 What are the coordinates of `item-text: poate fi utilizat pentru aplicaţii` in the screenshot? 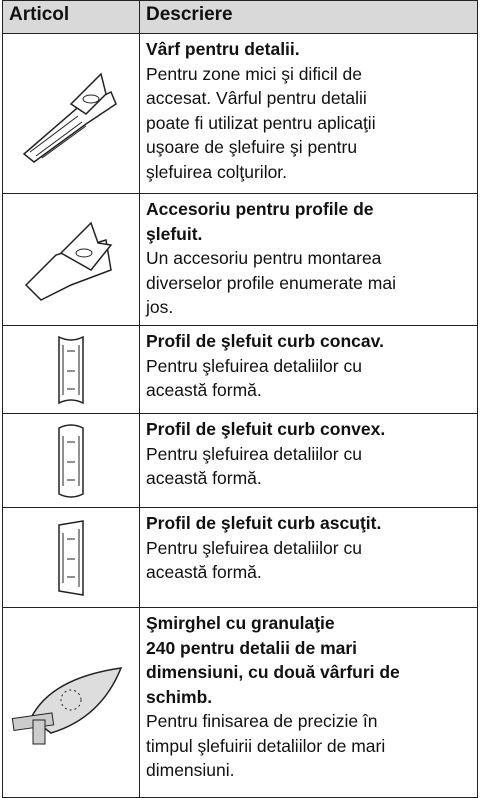 It's located at (261, 122).